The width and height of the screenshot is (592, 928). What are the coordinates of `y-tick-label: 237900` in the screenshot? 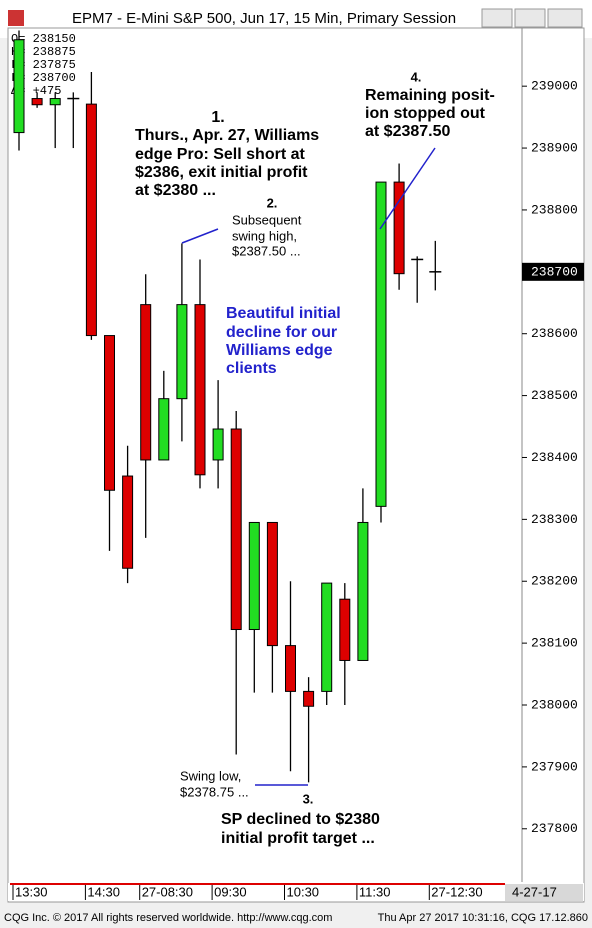 It's located at (554, 766).